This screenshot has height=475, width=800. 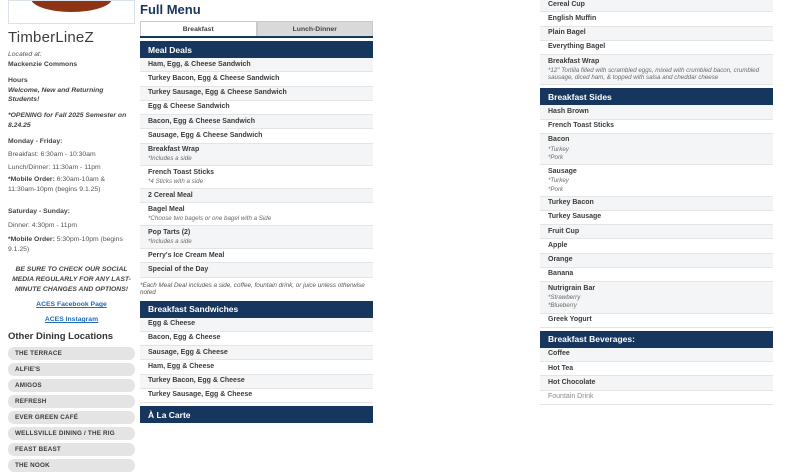 I want to click on menu-item-row: Everything Bagel, so click(x=656, y=47).